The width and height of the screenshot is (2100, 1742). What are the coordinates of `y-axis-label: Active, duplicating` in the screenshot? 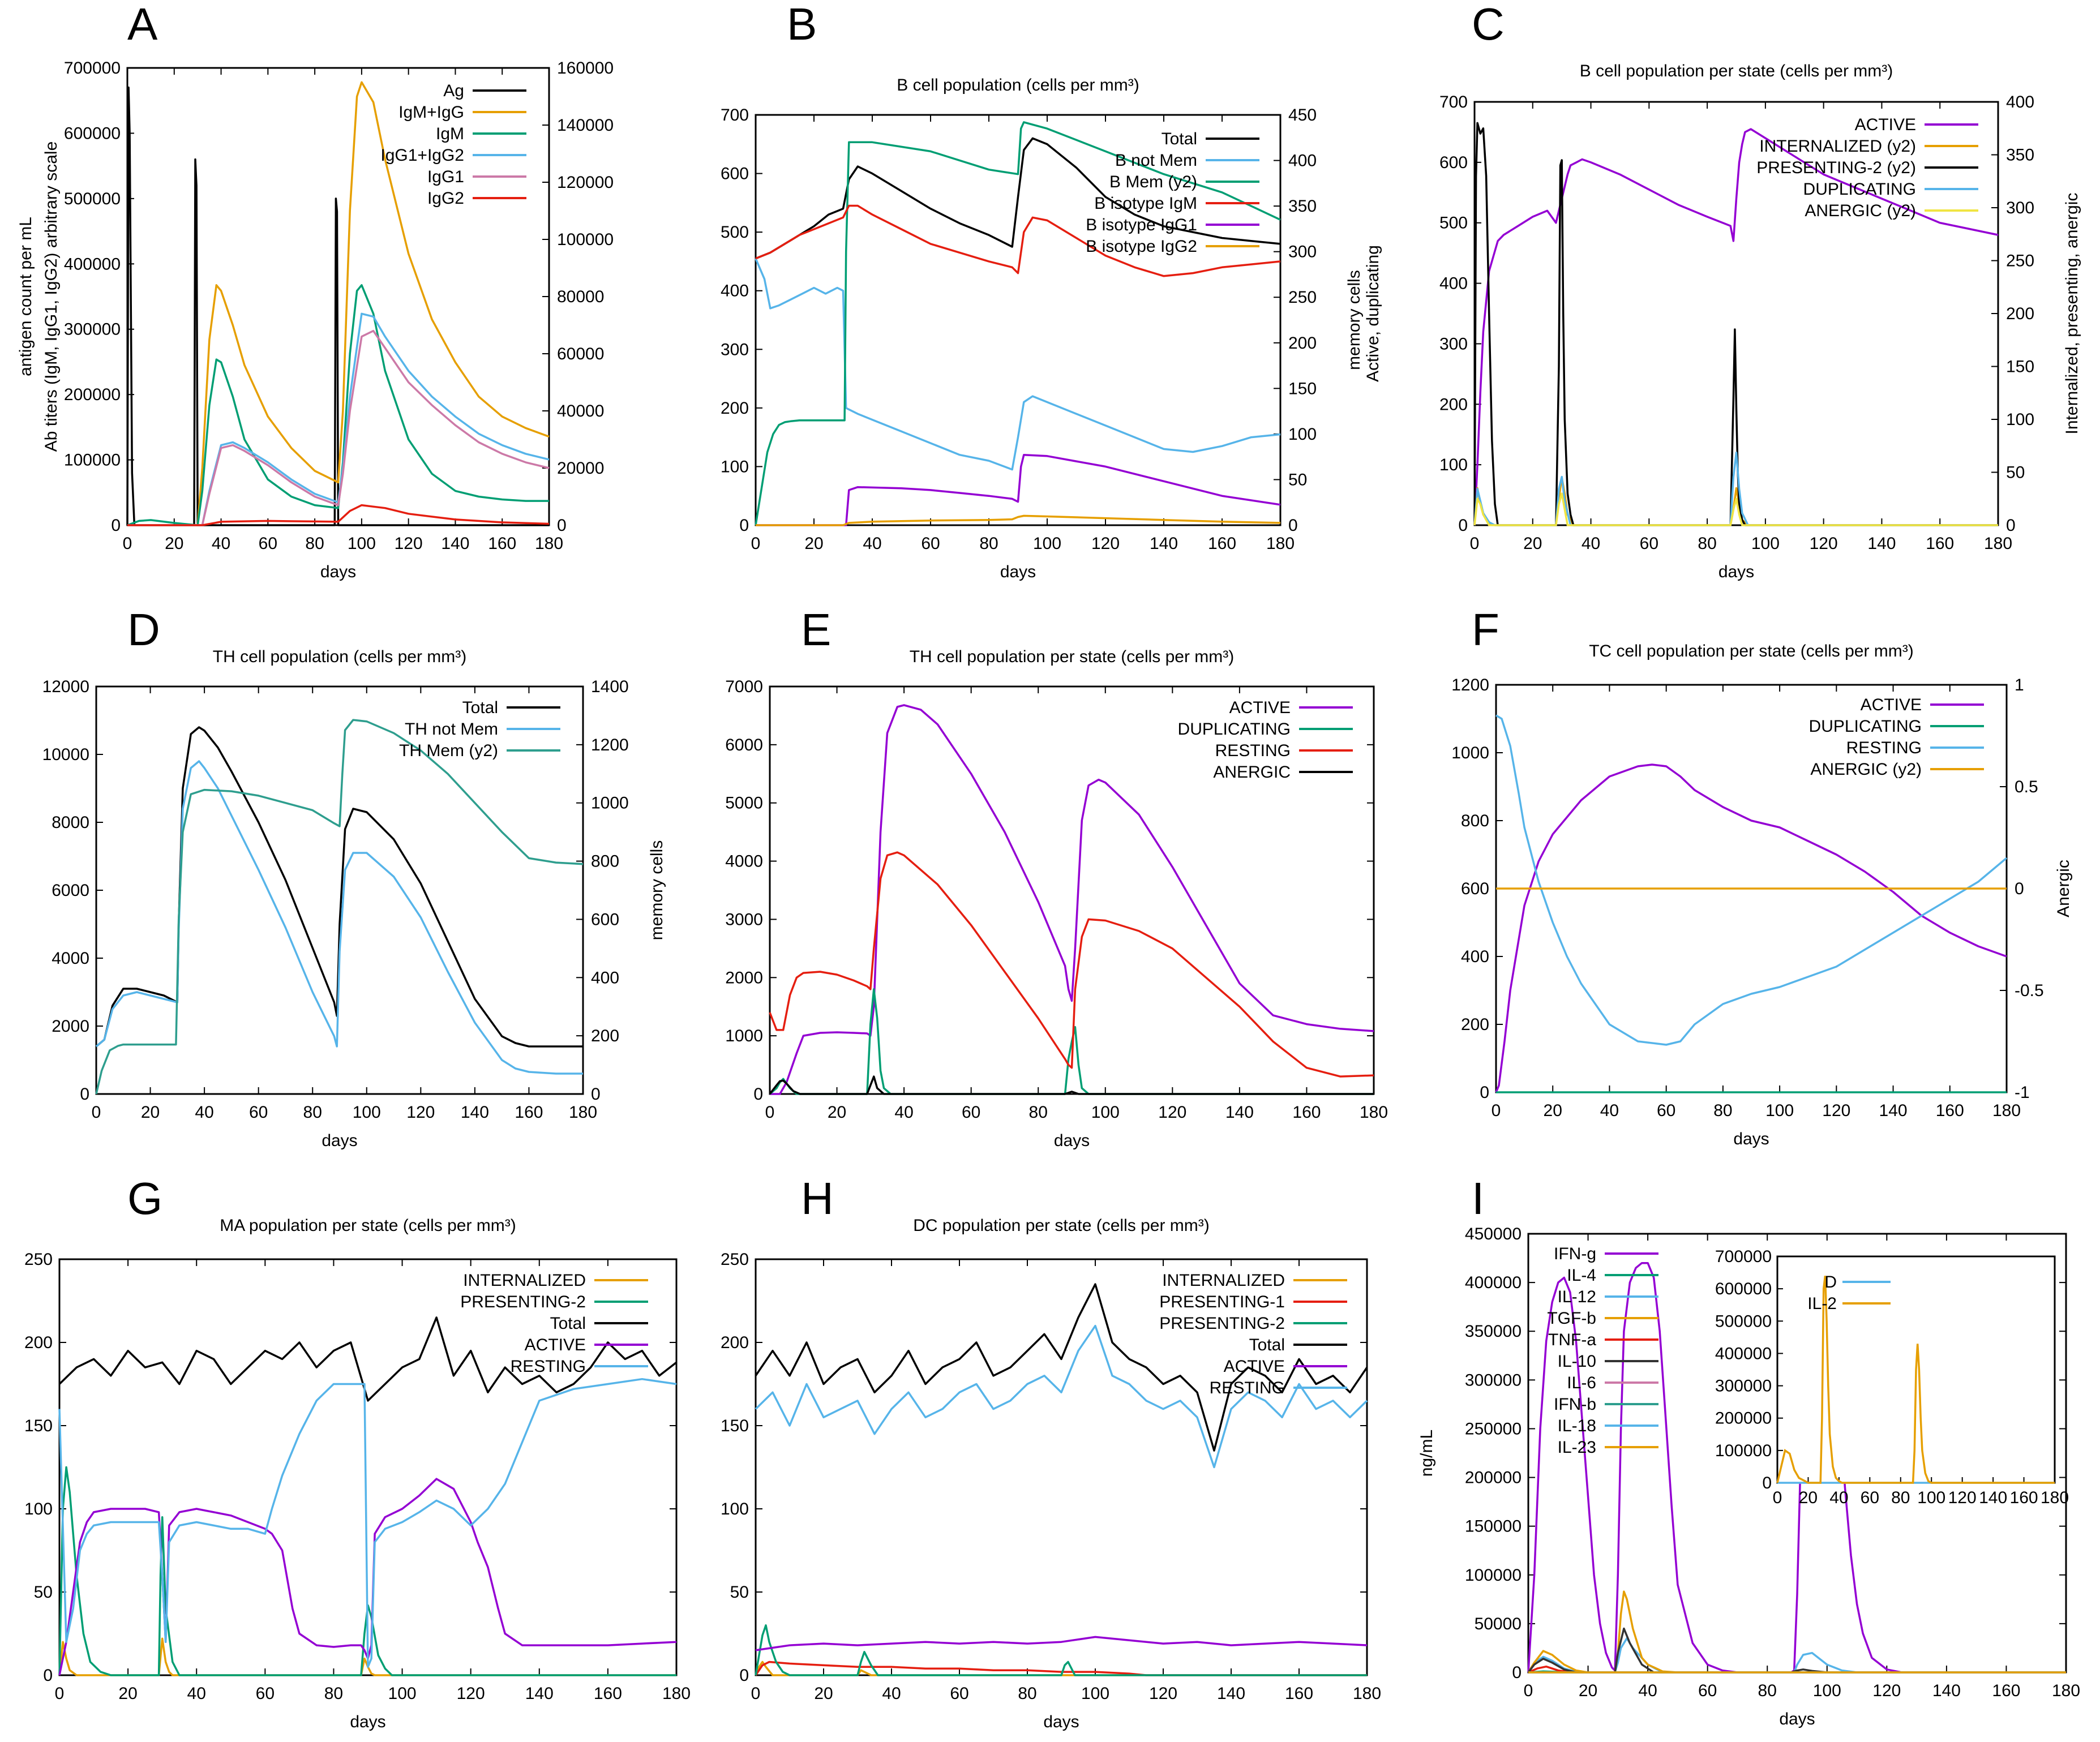 It's located at (1373, 313).